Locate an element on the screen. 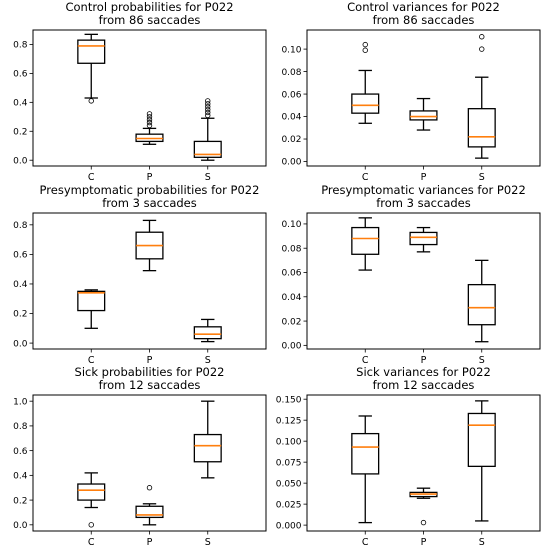  chart-title-line-1: Presymptomatic probabilities for P022 is located at coordinates (150, 190).